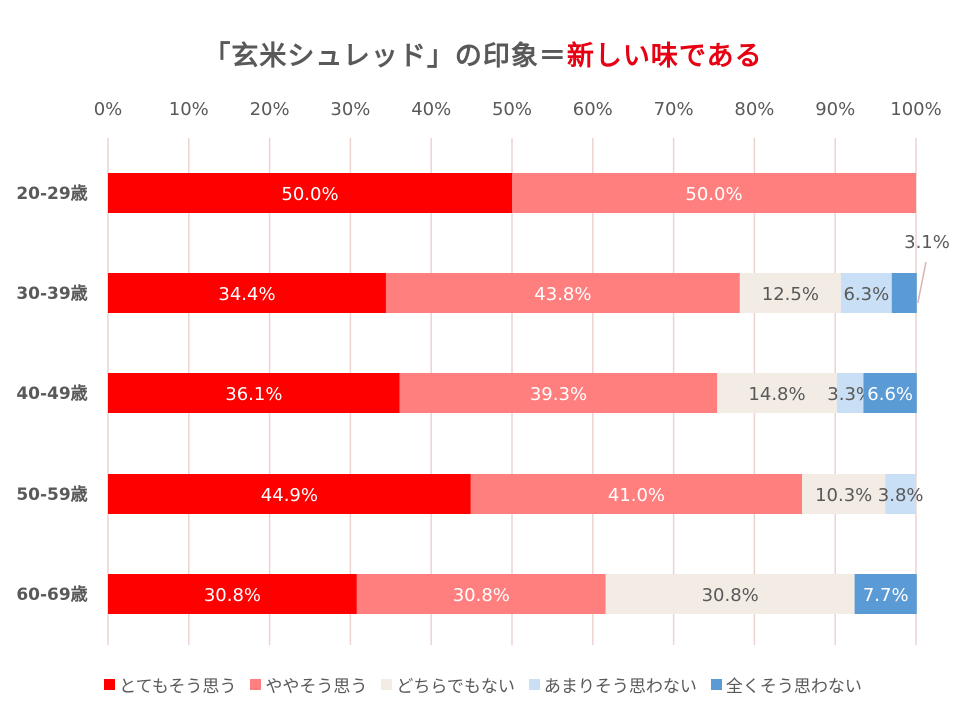 This screenshot has width=966, height=721. What do you see at coordinates (664, 56) in the screenshot?
I see `chart-title-highlight: 新しい味である` at bounding box center [664, 56].